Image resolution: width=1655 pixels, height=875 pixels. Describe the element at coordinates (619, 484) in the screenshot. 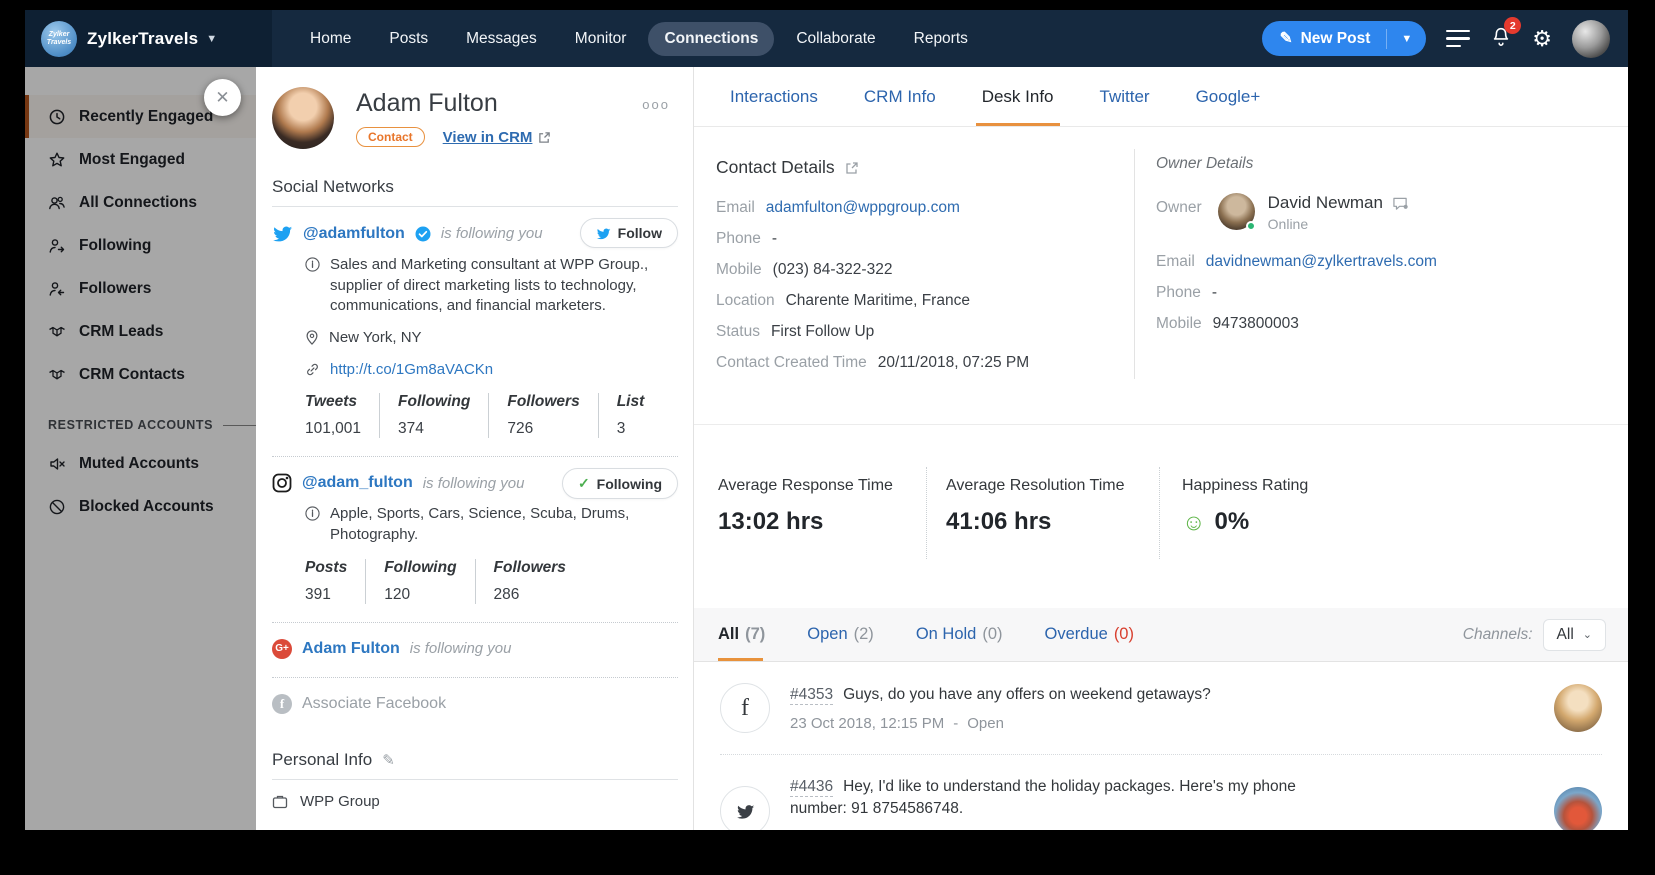

I see `following-button: ✓ Following` at that location.